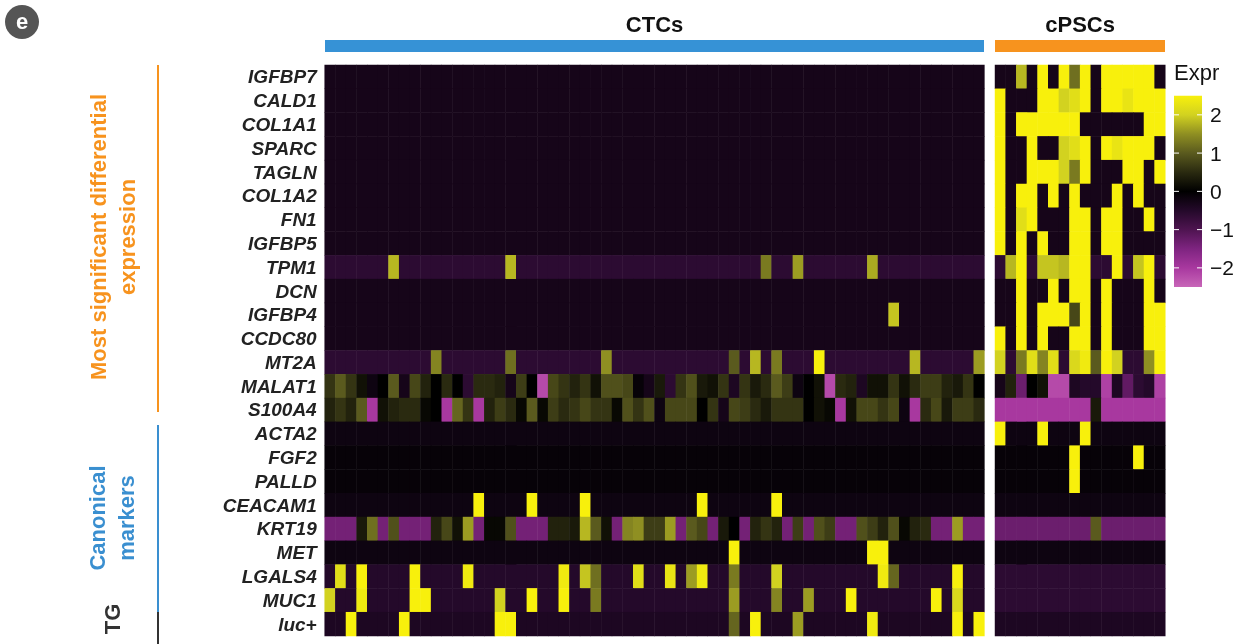 The height and width of the screenshot is (644, 1247). Describe the element at coordinates (297, 553) in the screenshot. I see `y-tick-label: MET` at that location.